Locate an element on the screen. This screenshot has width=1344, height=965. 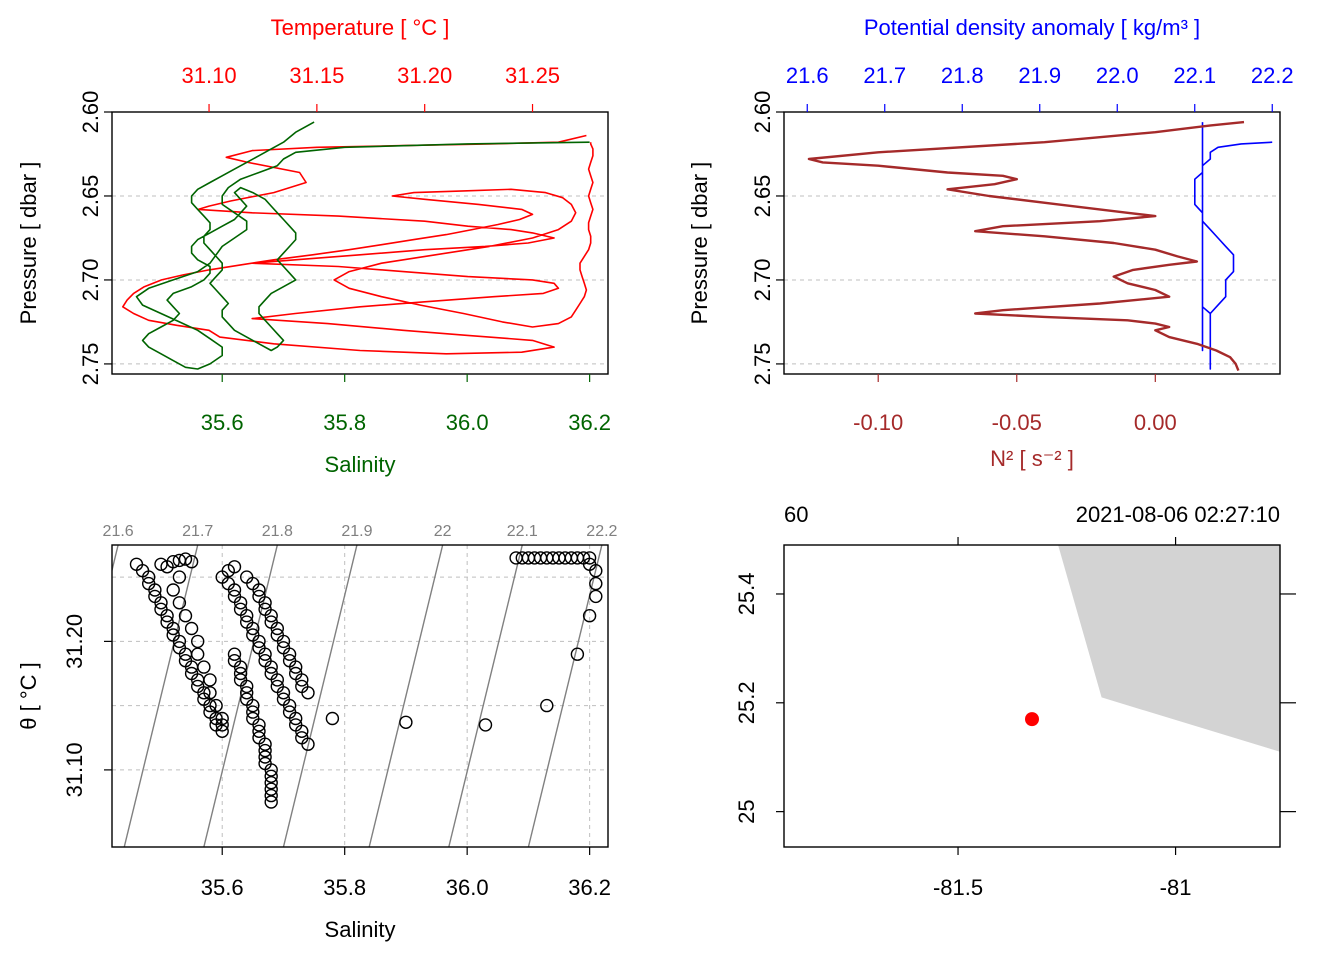
salinity-tick-label: 36.2 is located at coordinates (589, 422).